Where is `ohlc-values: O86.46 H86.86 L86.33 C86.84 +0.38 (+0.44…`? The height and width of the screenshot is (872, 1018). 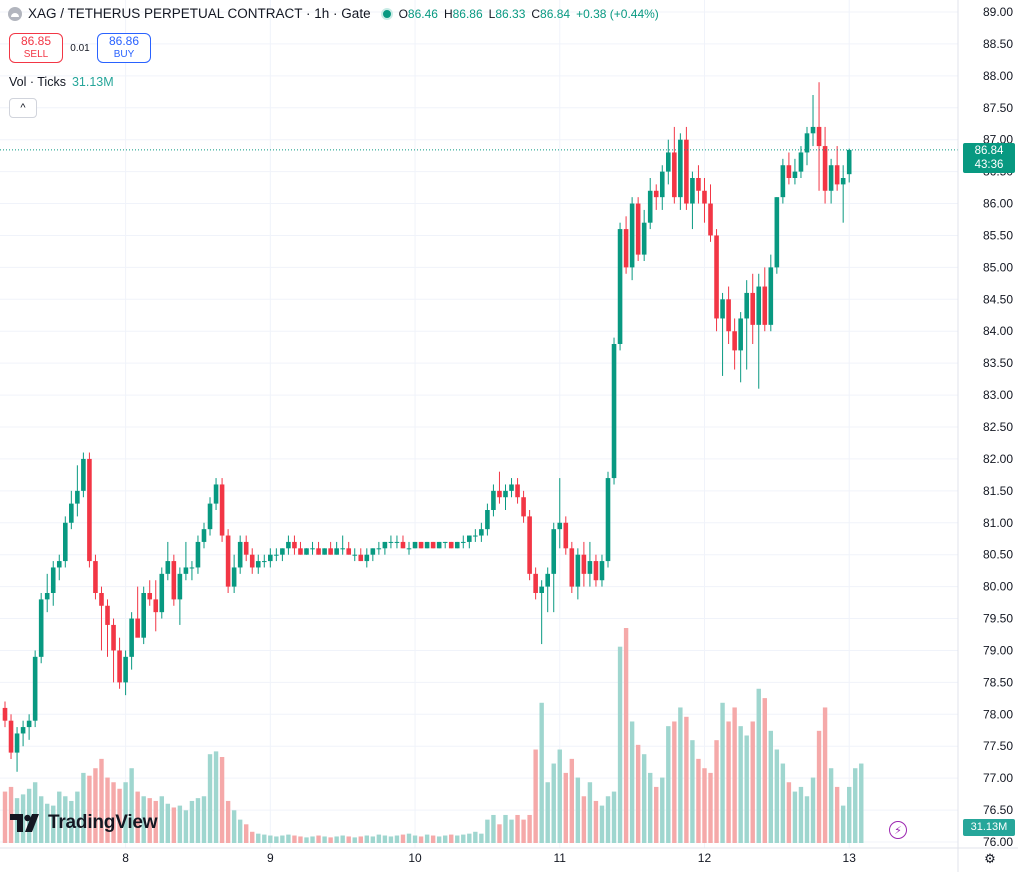
ohlc-values: O86.46 H86.86 L86.33 C86.84 +0.38 (+0.44… is located at coordinates (529, 14).